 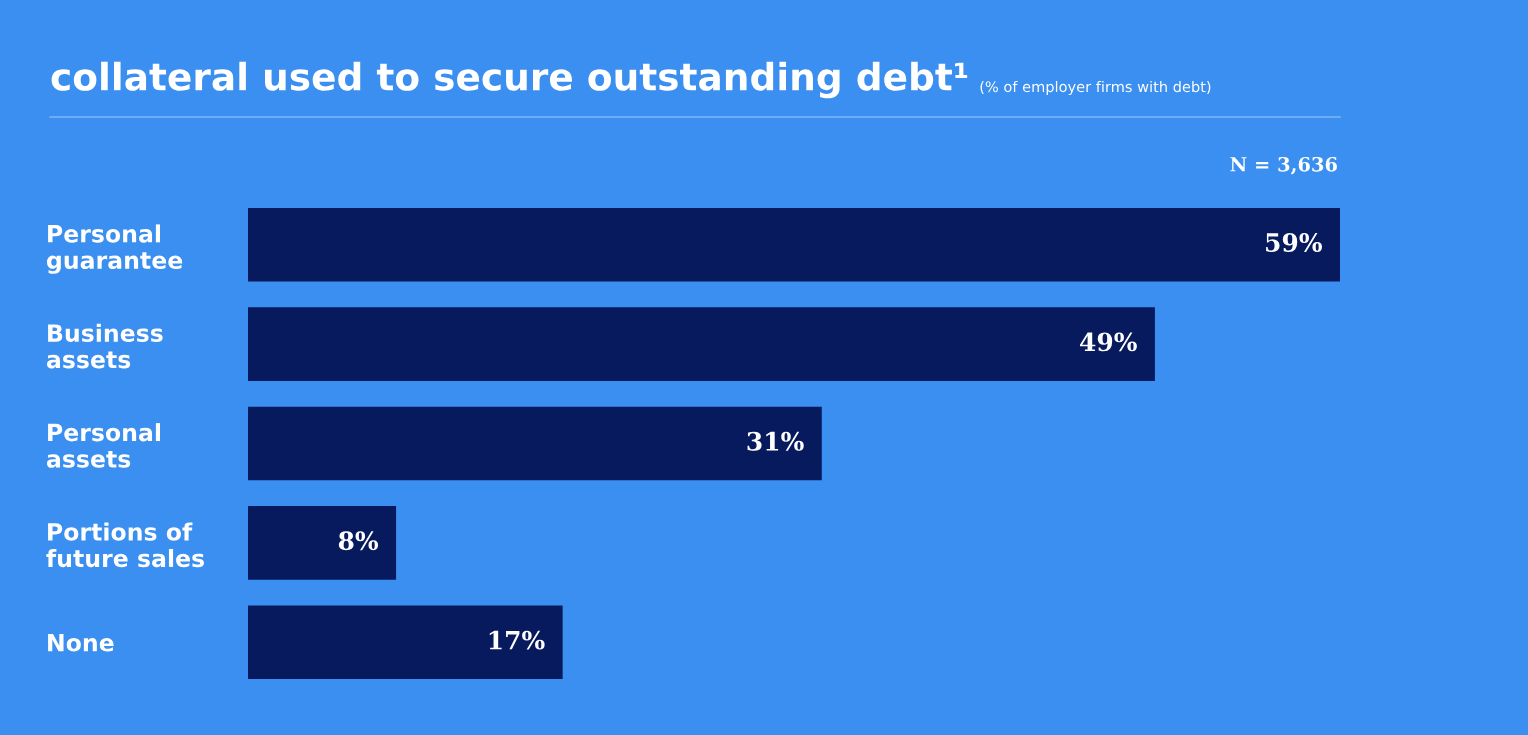 What do you see at coordinates (509, 80) in the screenshot?
I see `chart-title: collateral used to secure outstanding debt¹` at bounding box center [509, 80].